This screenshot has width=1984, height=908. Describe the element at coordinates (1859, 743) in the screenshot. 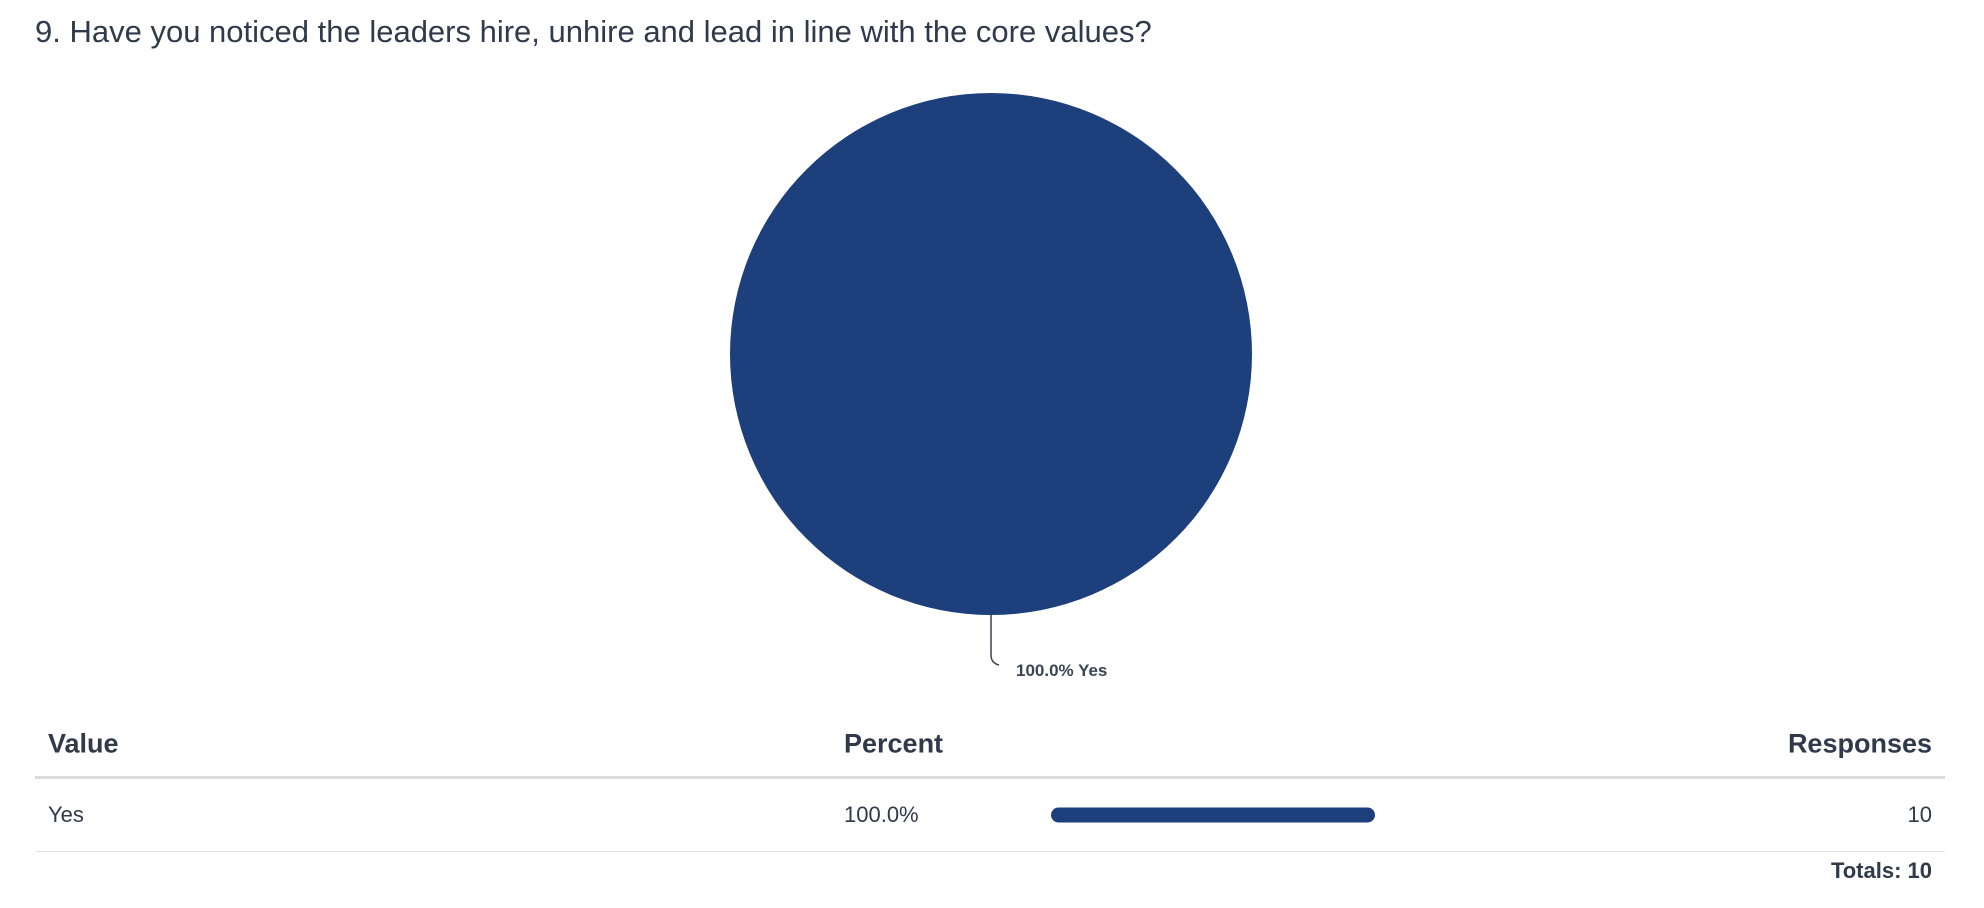

I see `header-responses: Responses` at that location.